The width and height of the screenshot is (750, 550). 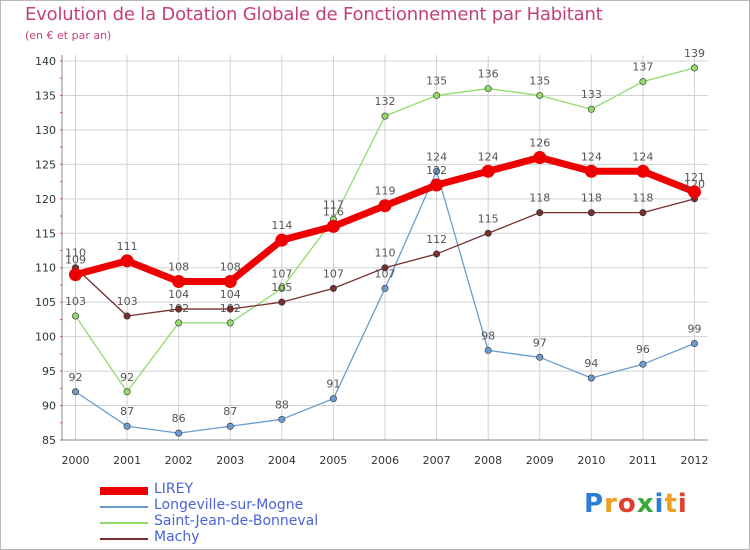 I want to click on chart-subtitle: (en € et par an), so click(x=68, y=35).